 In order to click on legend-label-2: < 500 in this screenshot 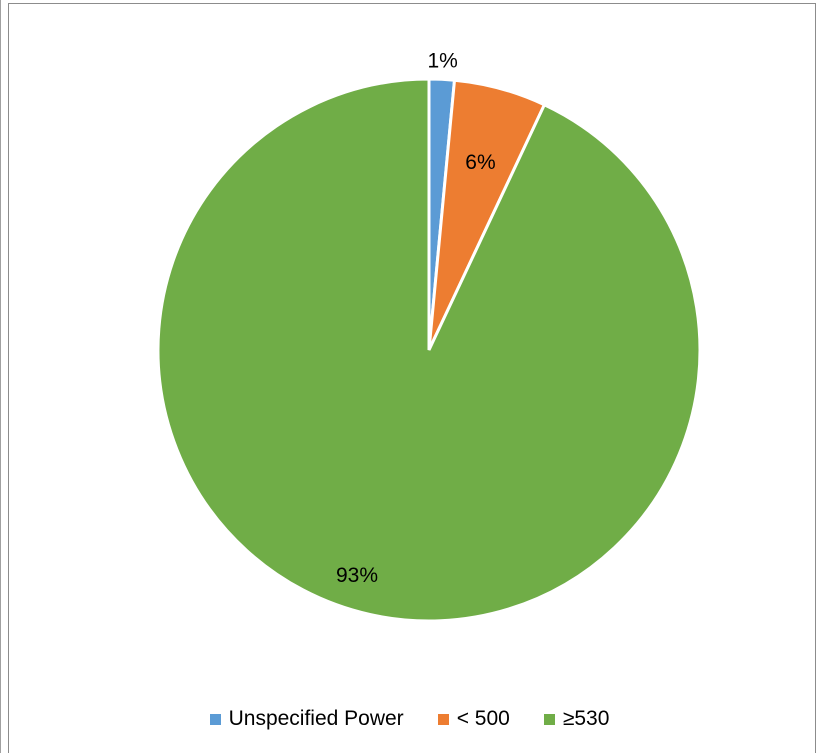, I will do `click(483, 718)`.